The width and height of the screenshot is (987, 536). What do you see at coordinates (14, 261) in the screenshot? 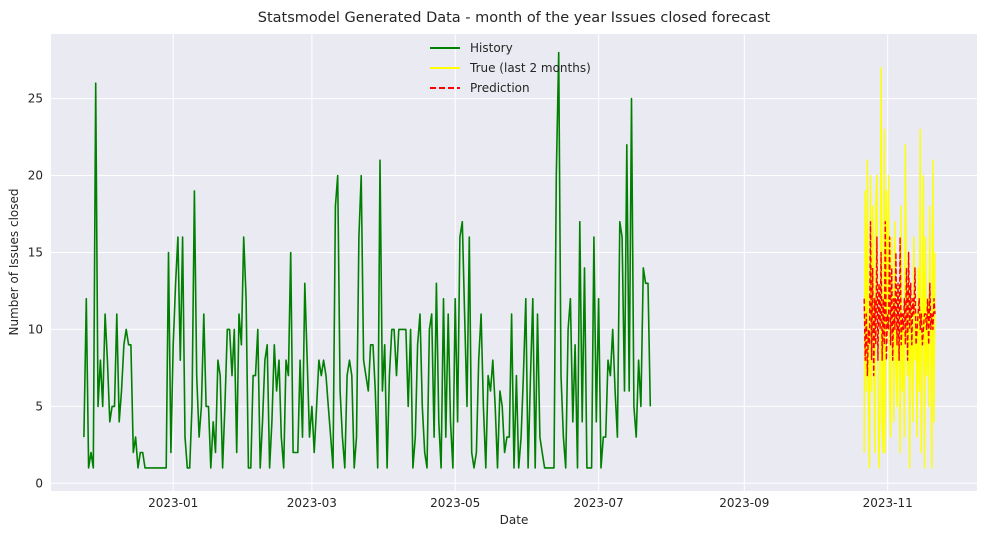
I see `y-axis-label: Number of Issues closed` at bounding box center [14, 261].